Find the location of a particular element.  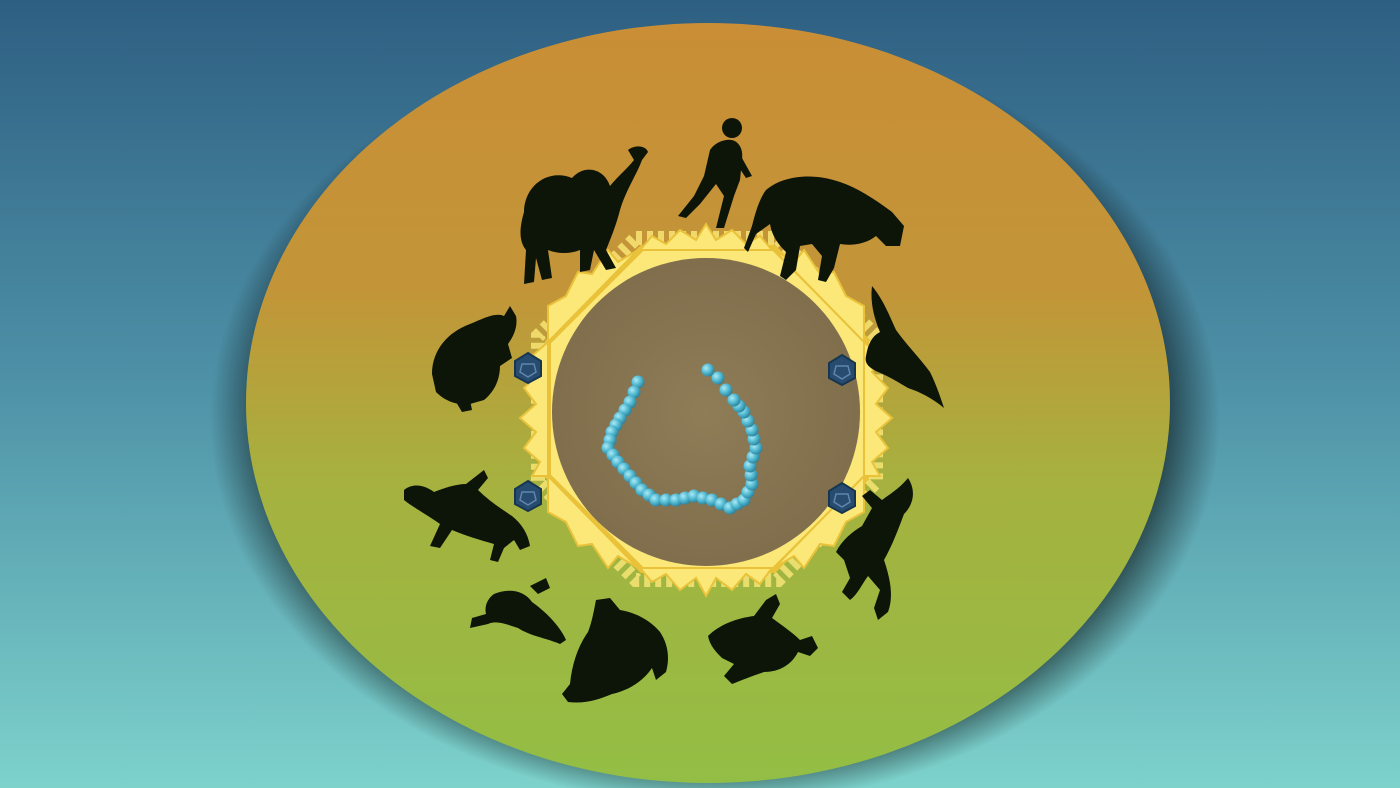

deer-icon is located at coordinates (467, 516).